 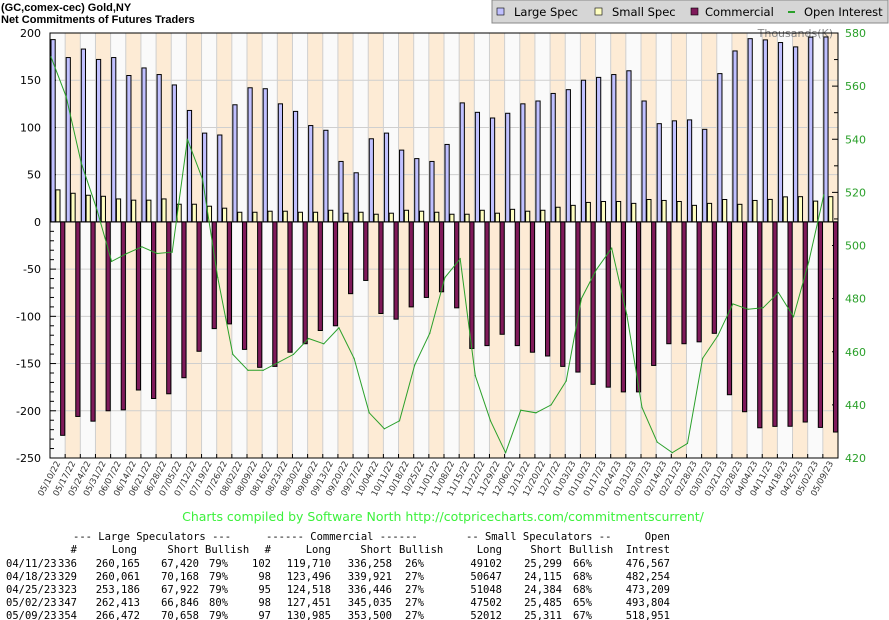 I want to click on legend-label-large-spec: Large Spec, so click(x=546, y=12).